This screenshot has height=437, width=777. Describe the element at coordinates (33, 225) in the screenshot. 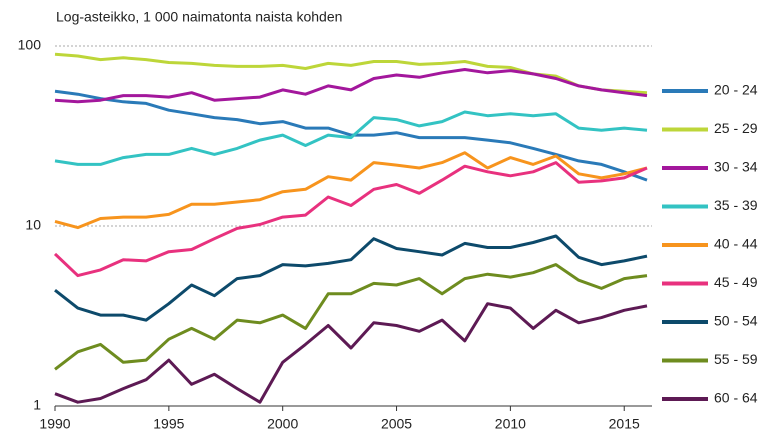

I see `y-tick-label: 10` at that location.